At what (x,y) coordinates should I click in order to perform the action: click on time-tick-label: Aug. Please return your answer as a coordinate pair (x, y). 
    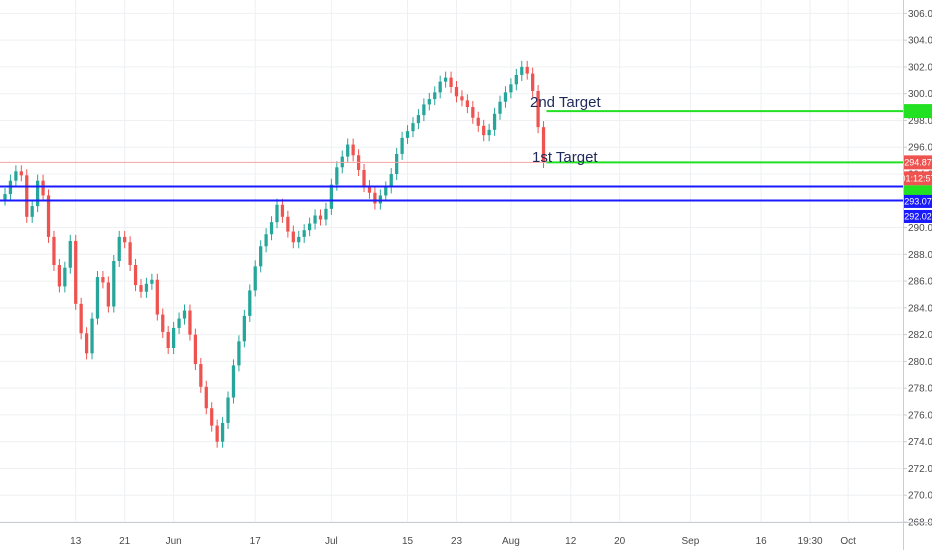
    Looking at the image, I should click on (511, 541).